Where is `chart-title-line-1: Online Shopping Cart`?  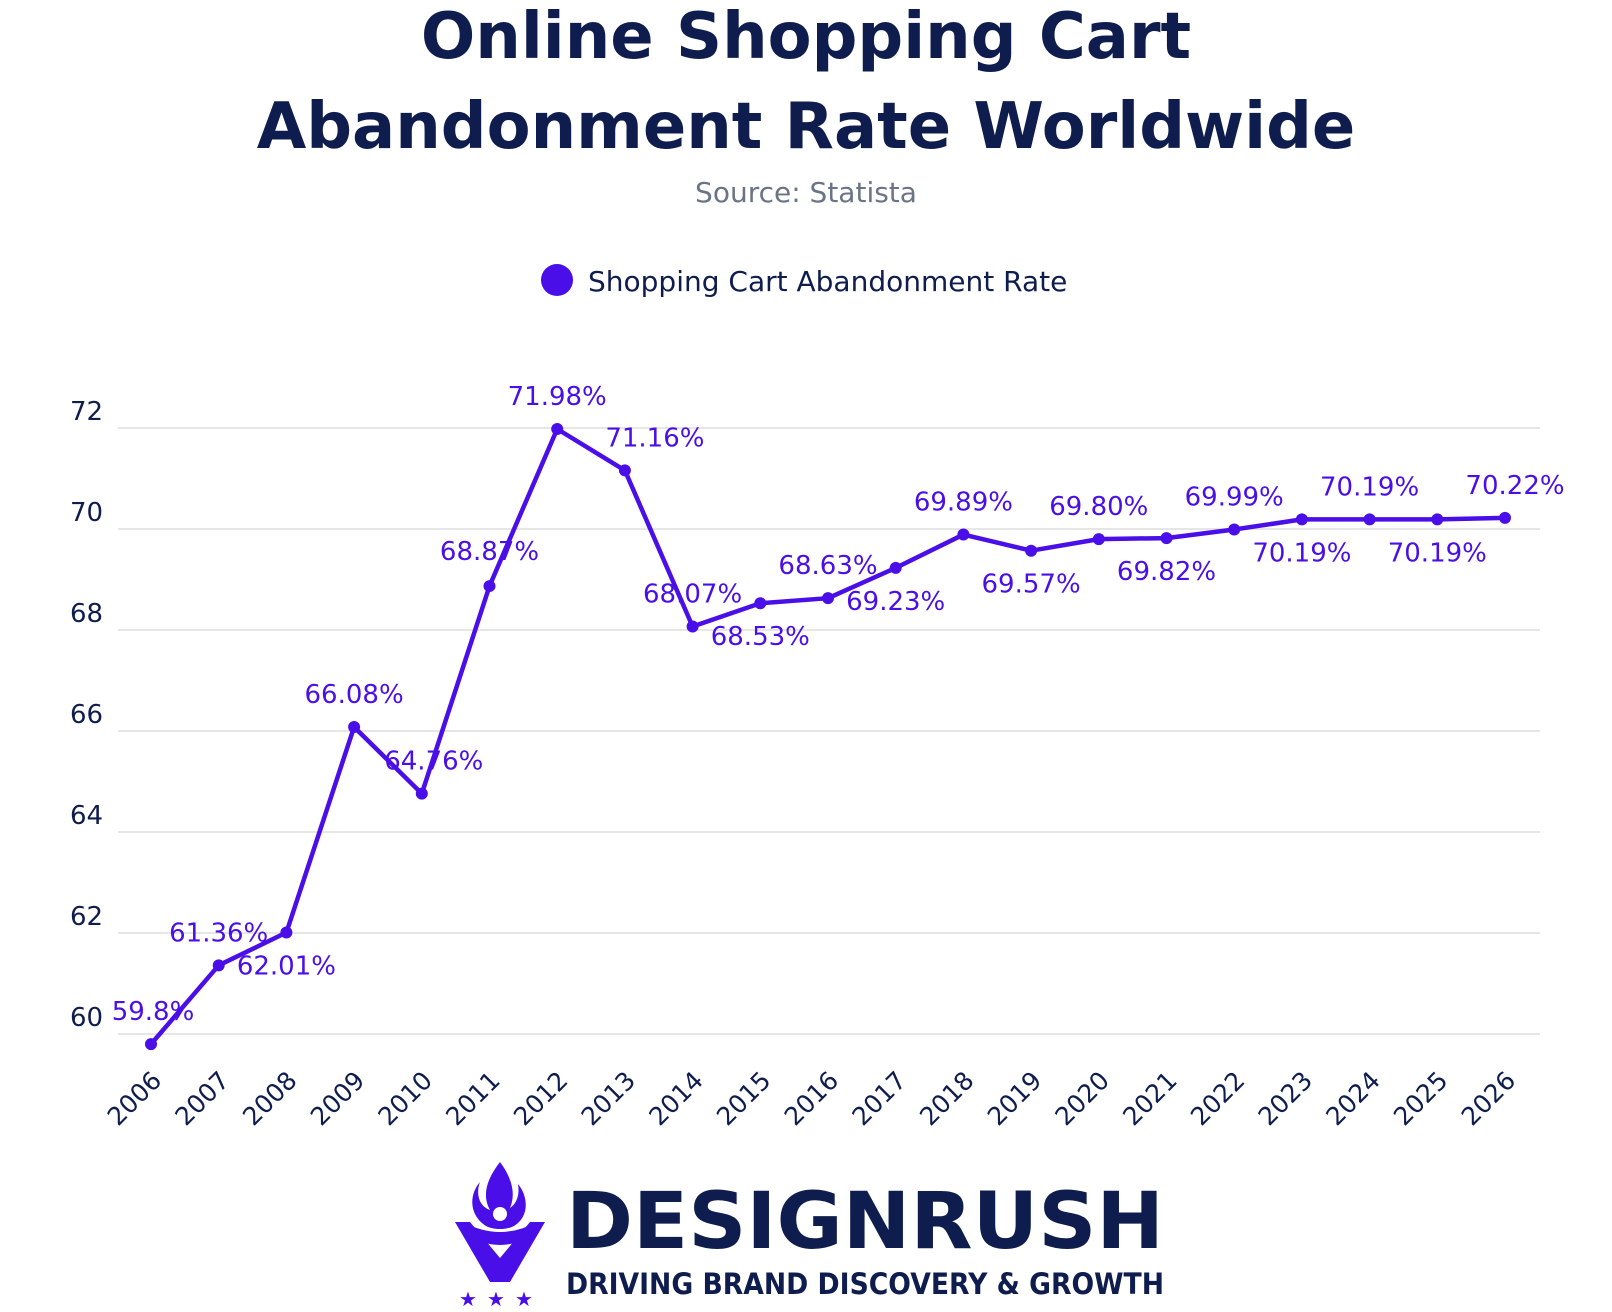
chart-title-line-1: Online Shopping Cart is located at coordinates (806, 37).